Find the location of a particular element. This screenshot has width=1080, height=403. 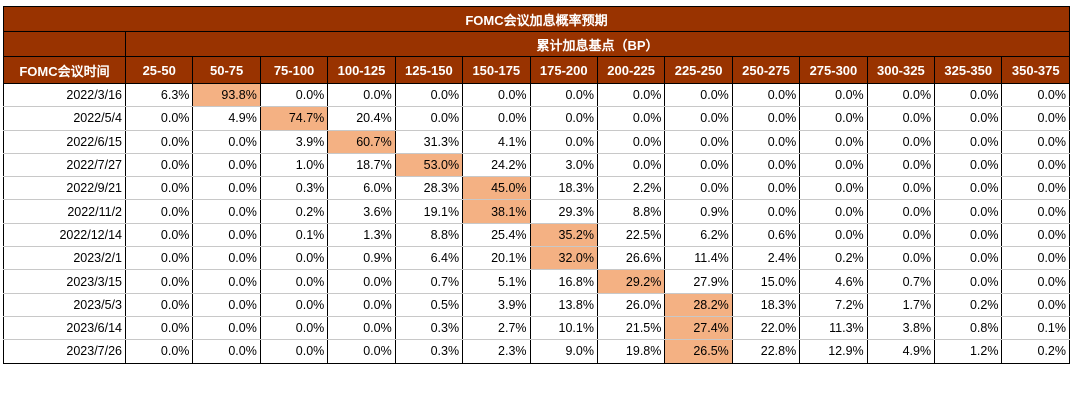

probability-cell: 15.0% is located at coordinates (766, 281).